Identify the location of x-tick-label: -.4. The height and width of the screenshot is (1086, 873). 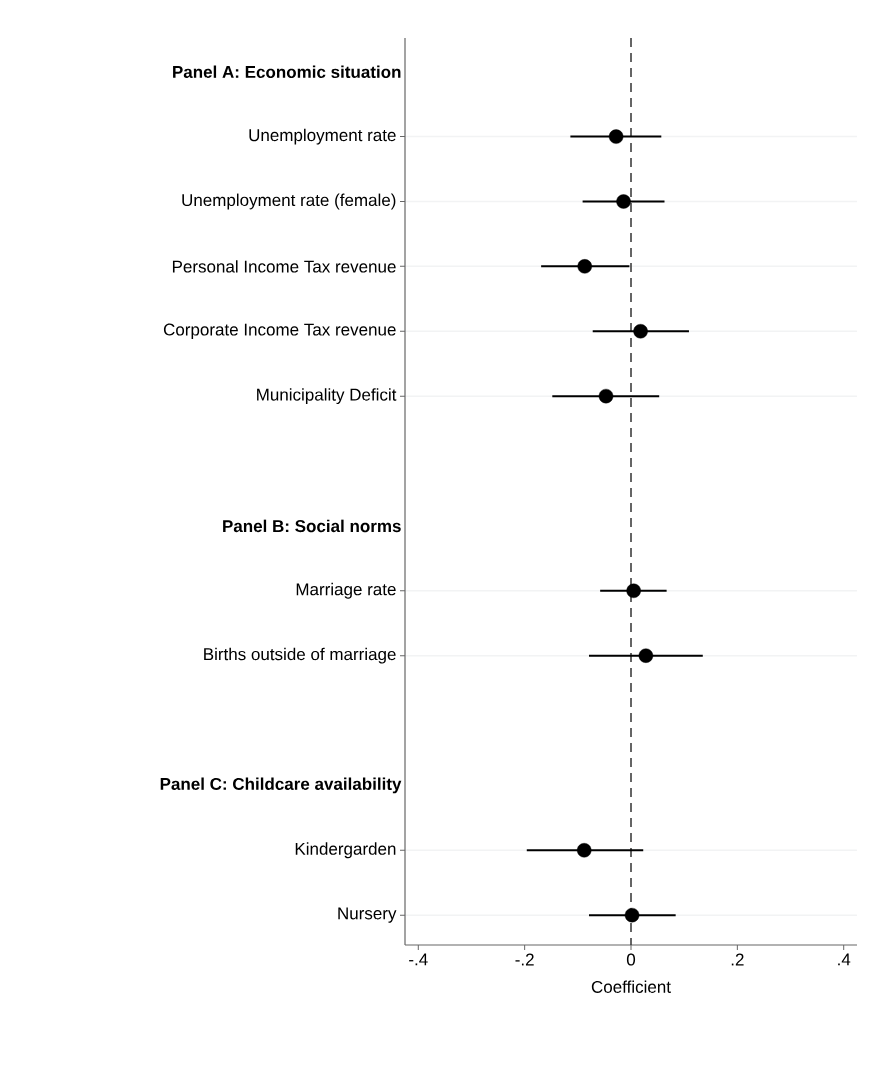
(418, 959).